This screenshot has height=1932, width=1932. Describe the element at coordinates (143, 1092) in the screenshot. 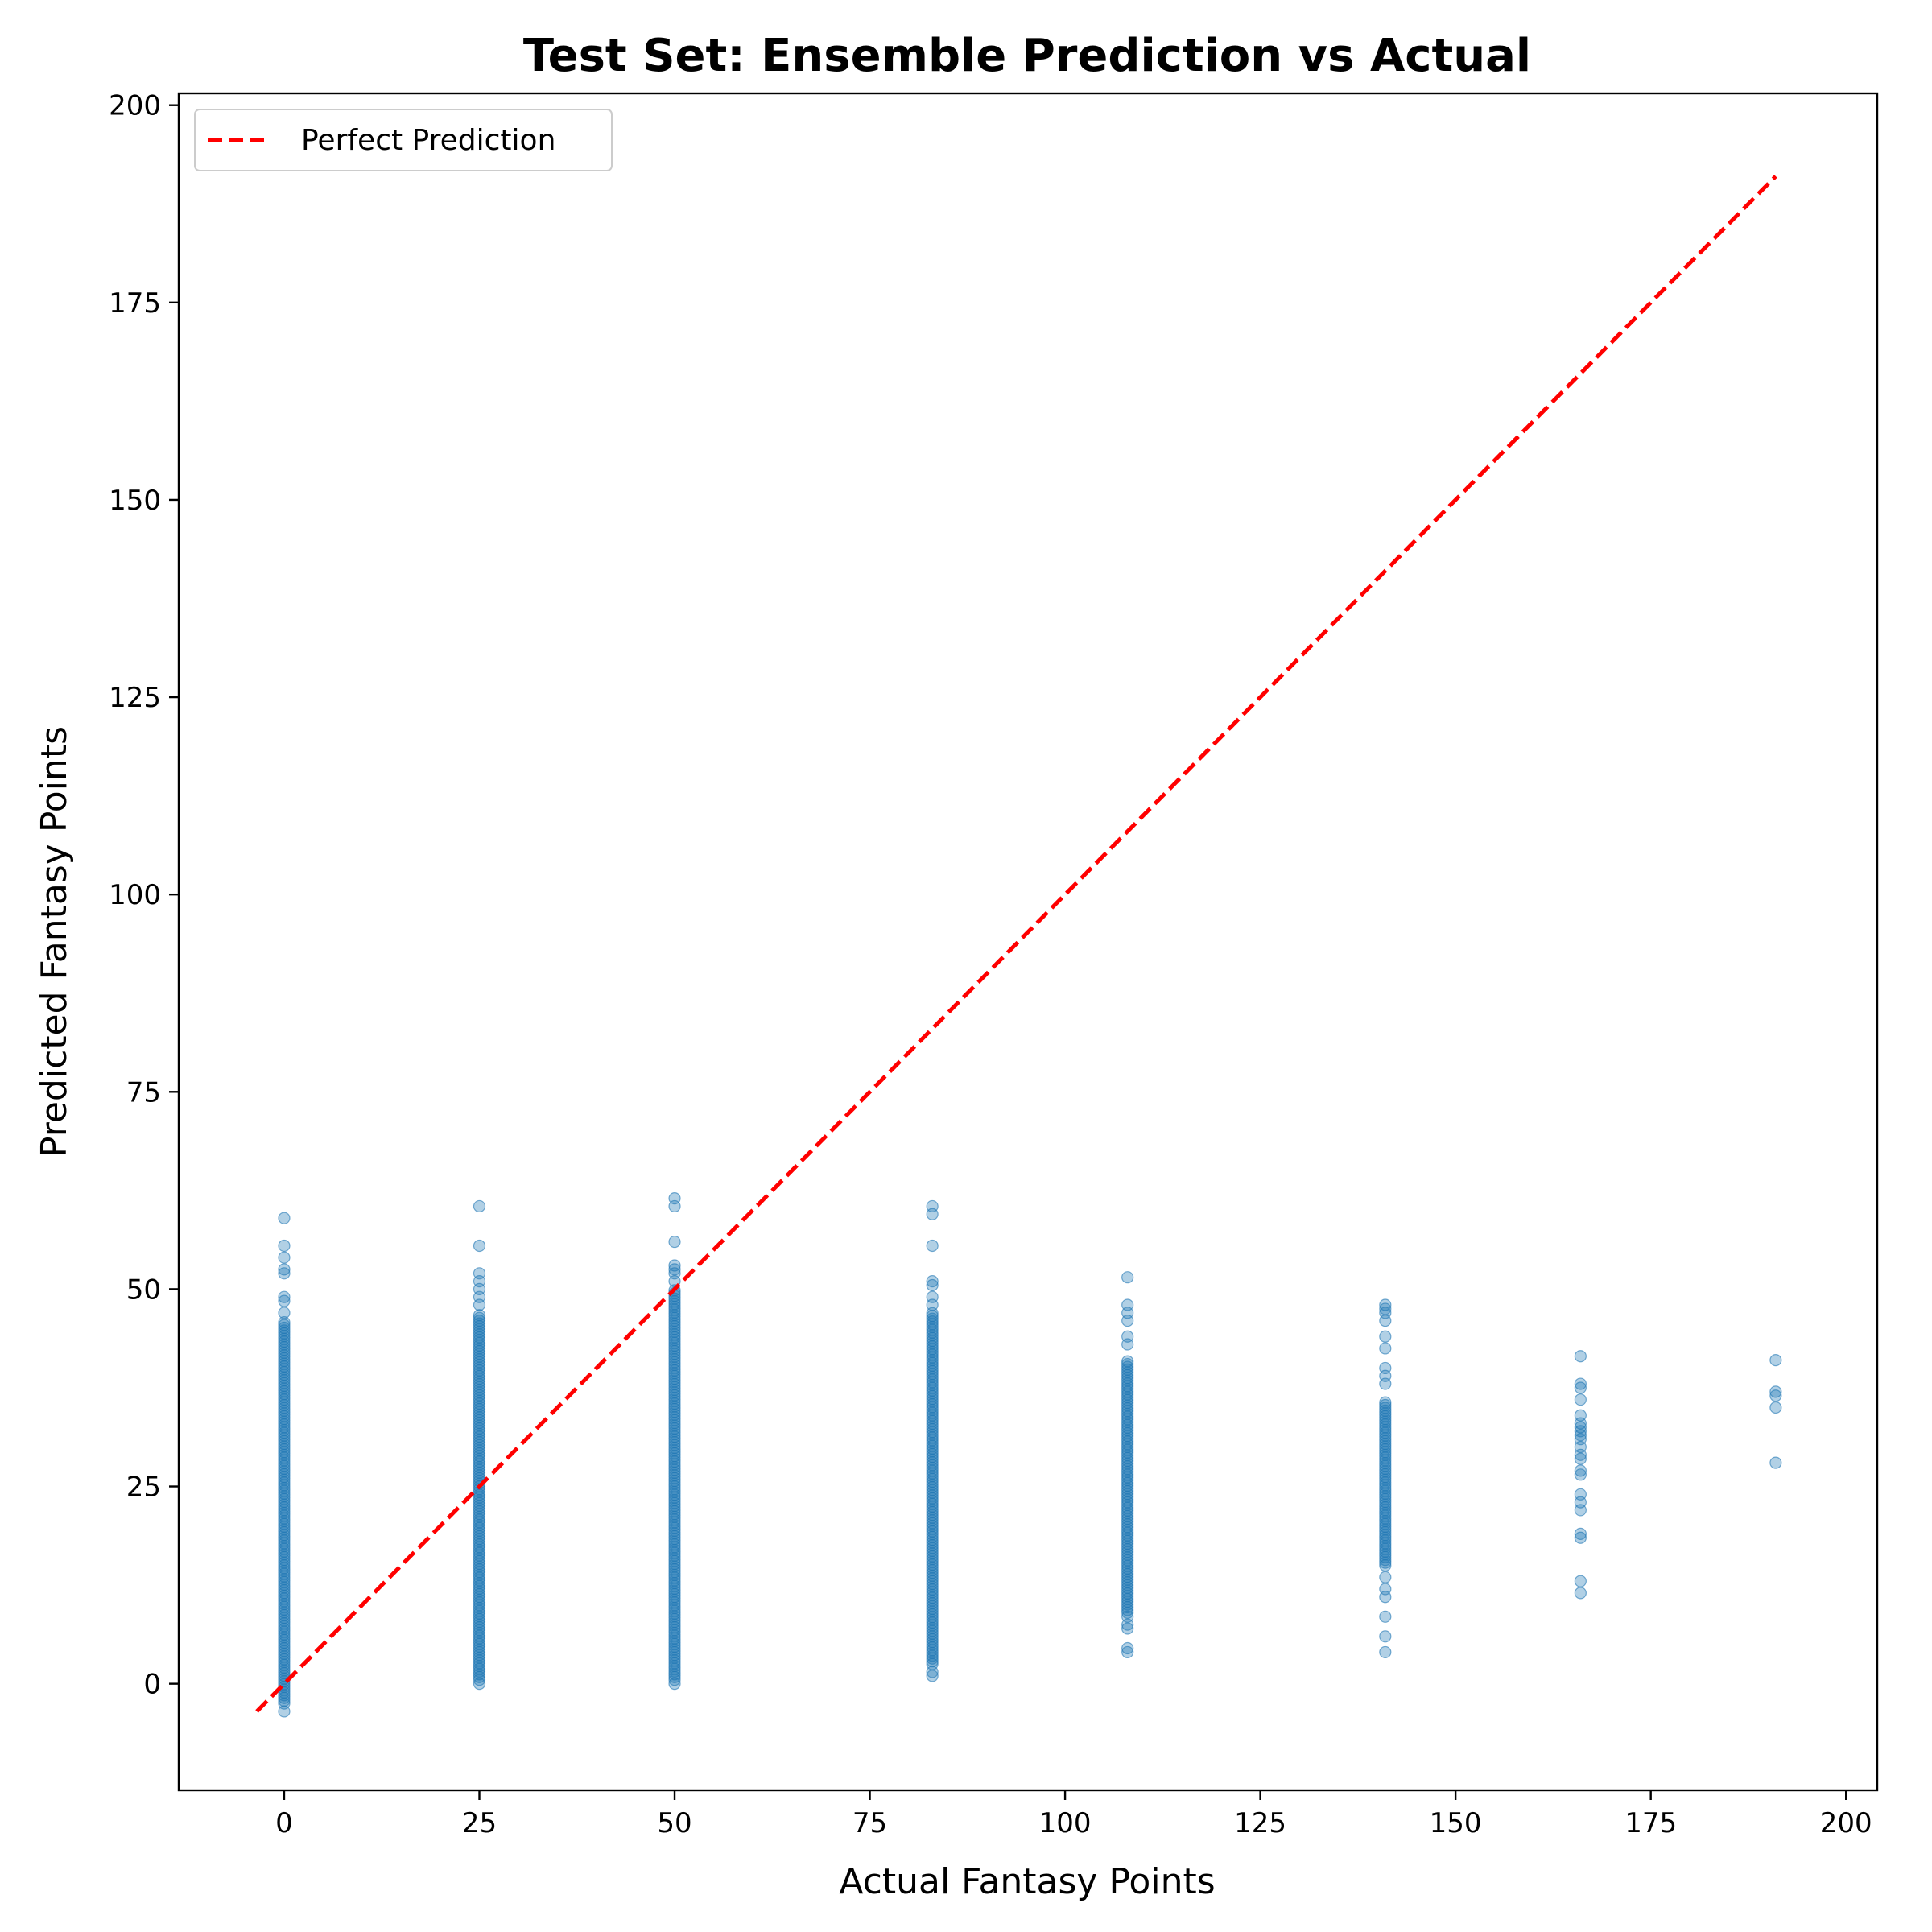

I see `y-tick-label: 75` at that location.